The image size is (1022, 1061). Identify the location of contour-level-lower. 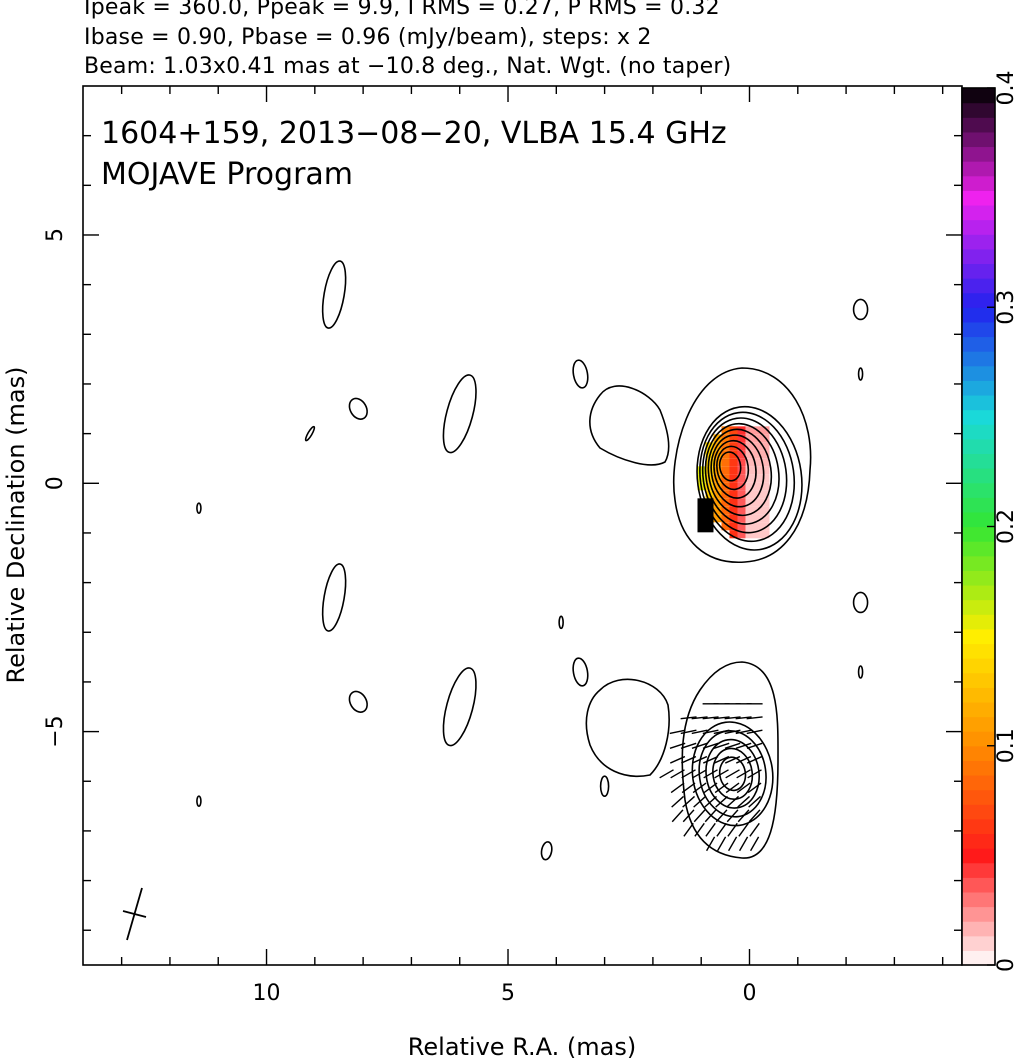
(732, 774).